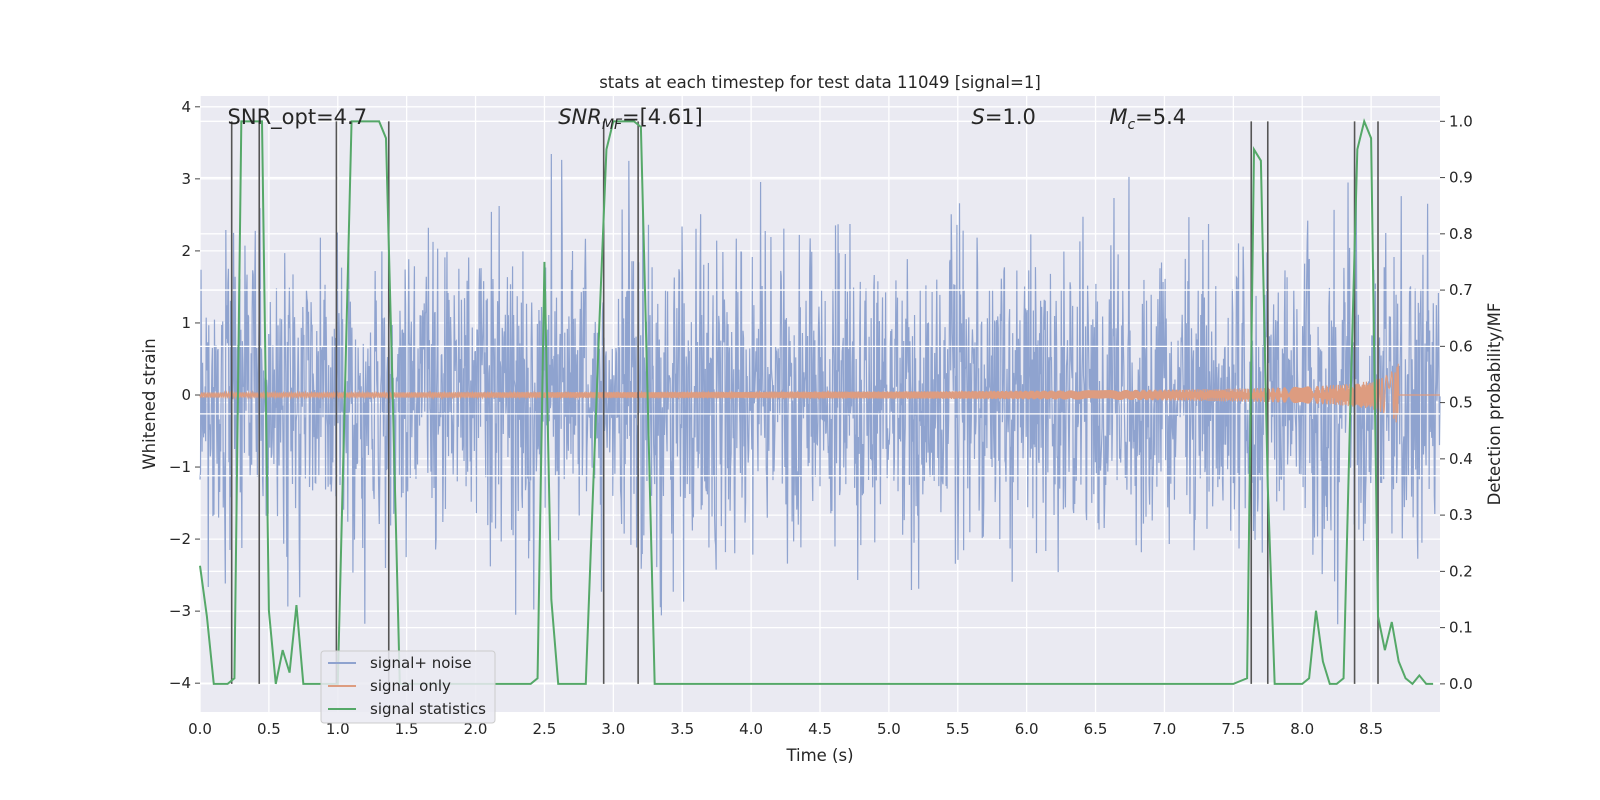 The width and height of the screenshot is (1600, 800). What do you see at coordinates (421, 663) in the screenshot?
I see `legend-label-signal-noise: signal+ noise` at bounding box center [421, 663].